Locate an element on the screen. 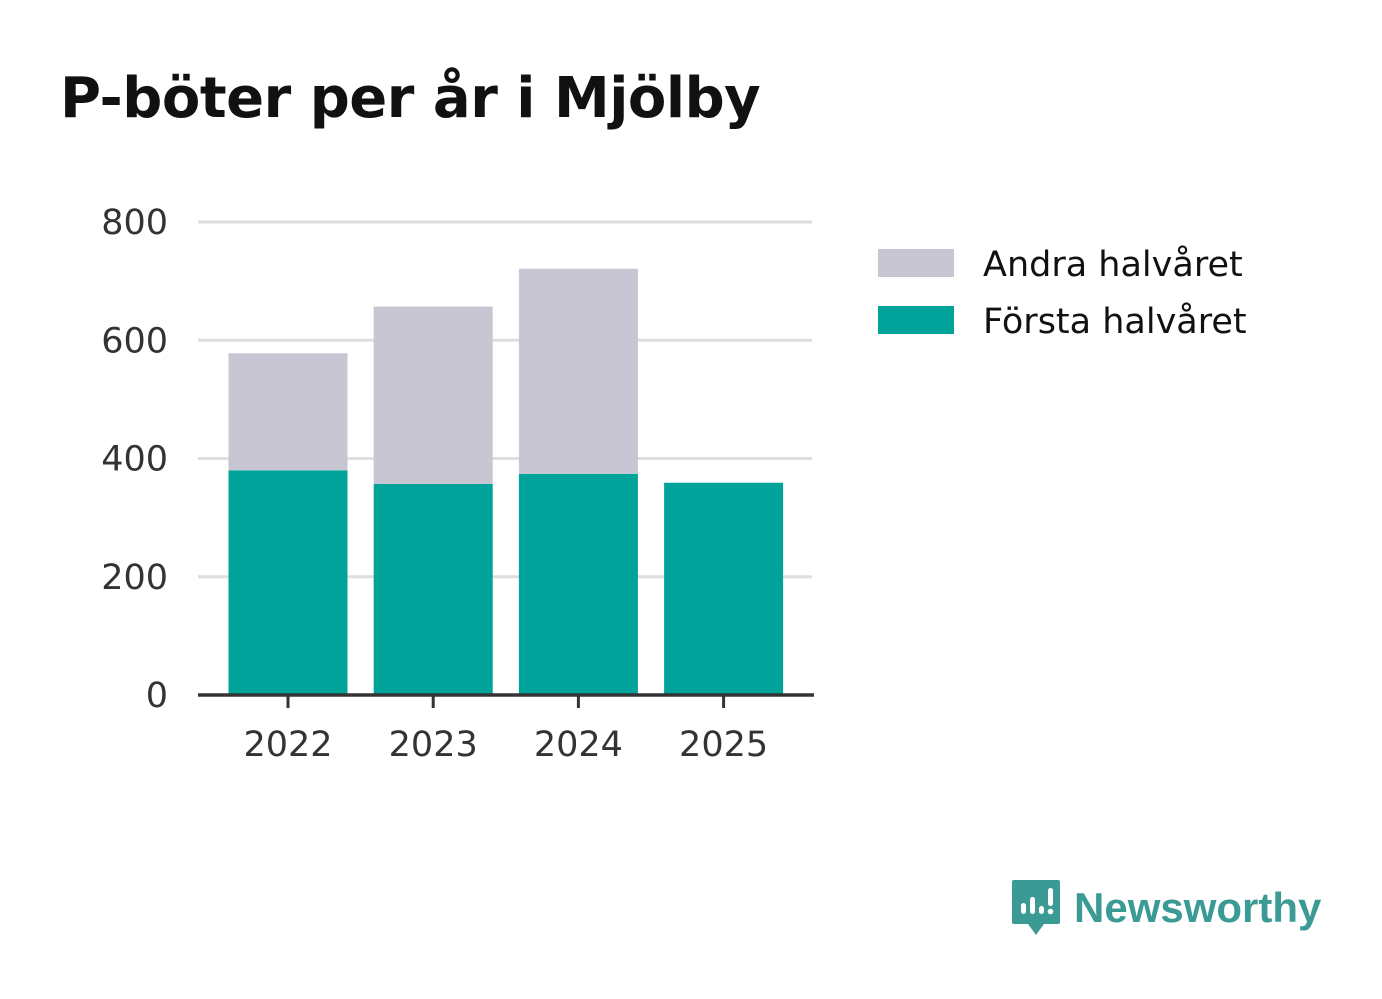  legend-label-forsta: Första halvåret is located at coordinates (1115, 321).